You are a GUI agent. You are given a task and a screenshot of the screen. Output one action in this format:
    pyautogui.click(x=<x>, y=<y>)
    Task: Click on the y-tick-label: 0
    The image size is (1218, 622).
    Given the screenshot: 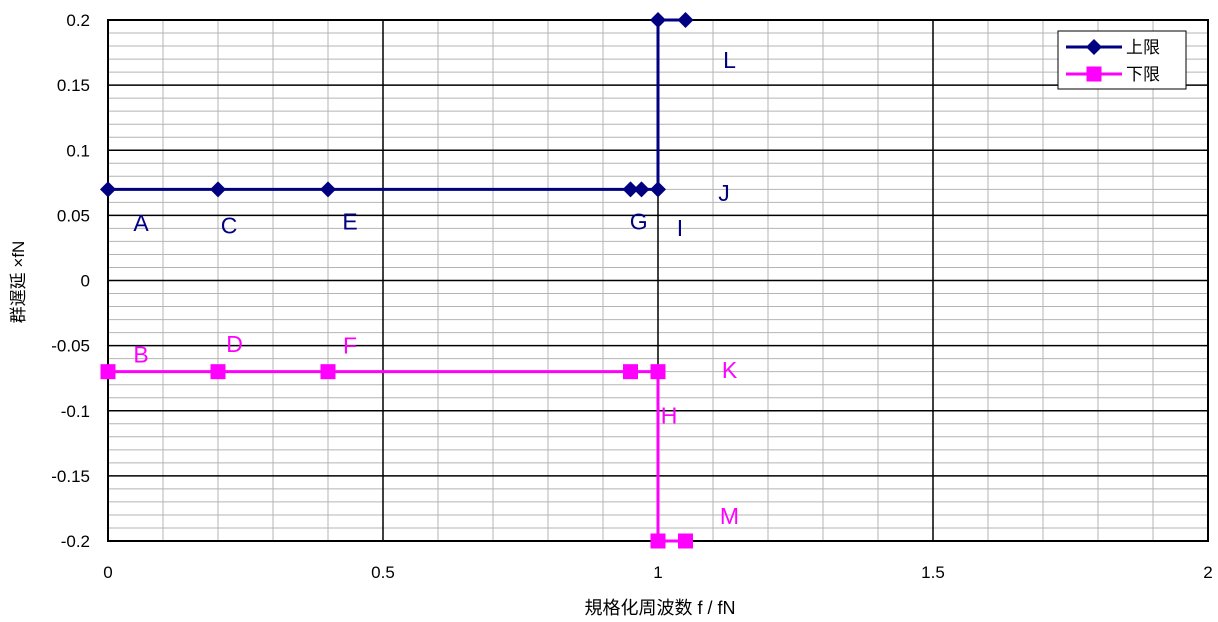 What is the action you would take?
    pyautogui.click(x=85, y=281)
    